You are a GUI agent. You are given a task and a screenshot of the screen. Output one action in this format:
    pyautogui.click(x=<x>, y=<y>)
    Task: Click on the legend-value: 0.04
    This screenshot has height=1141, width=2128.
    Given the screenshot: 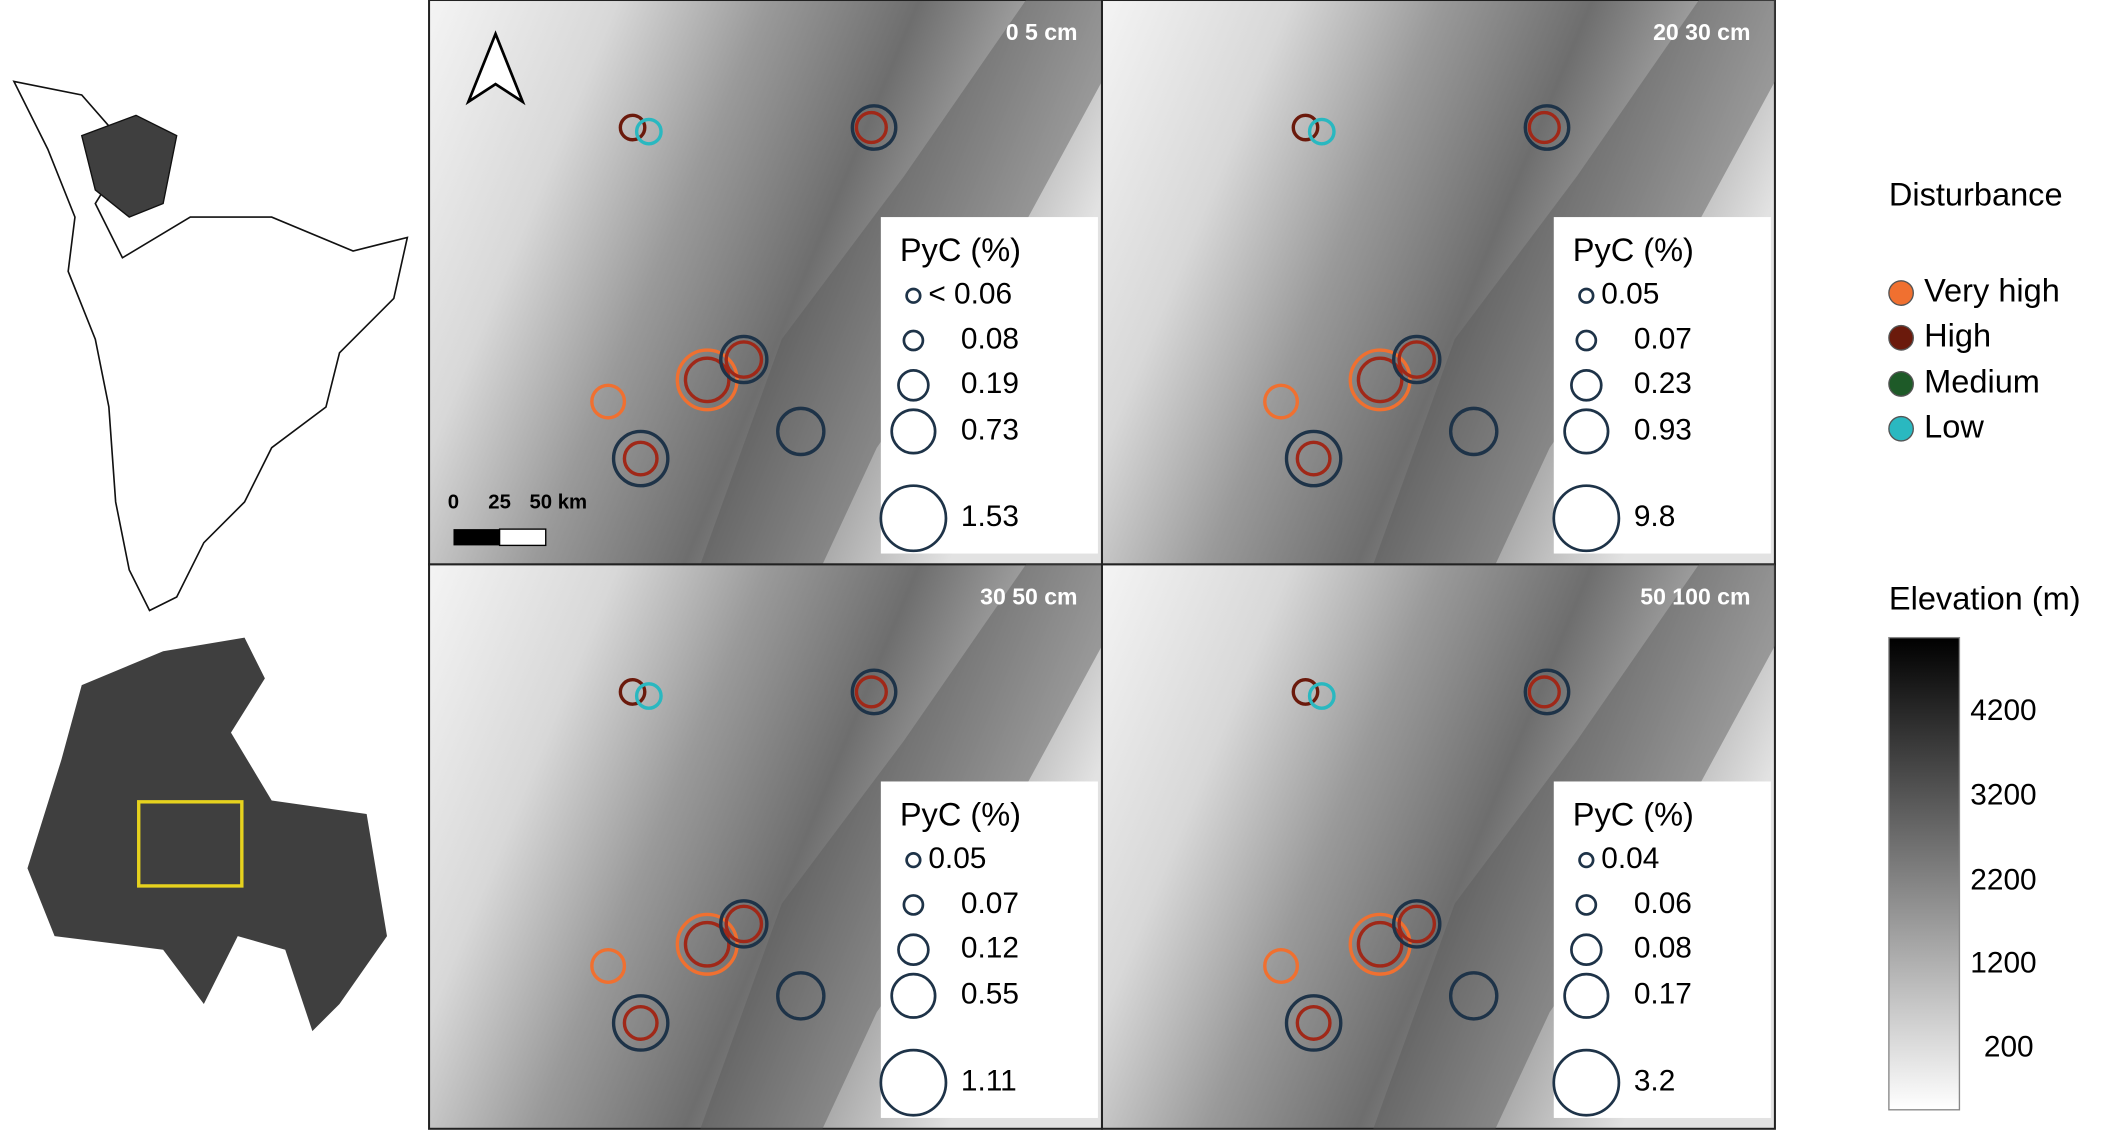 What is the action you would take?
    pyautogui.click(x=1630, y=858)
    